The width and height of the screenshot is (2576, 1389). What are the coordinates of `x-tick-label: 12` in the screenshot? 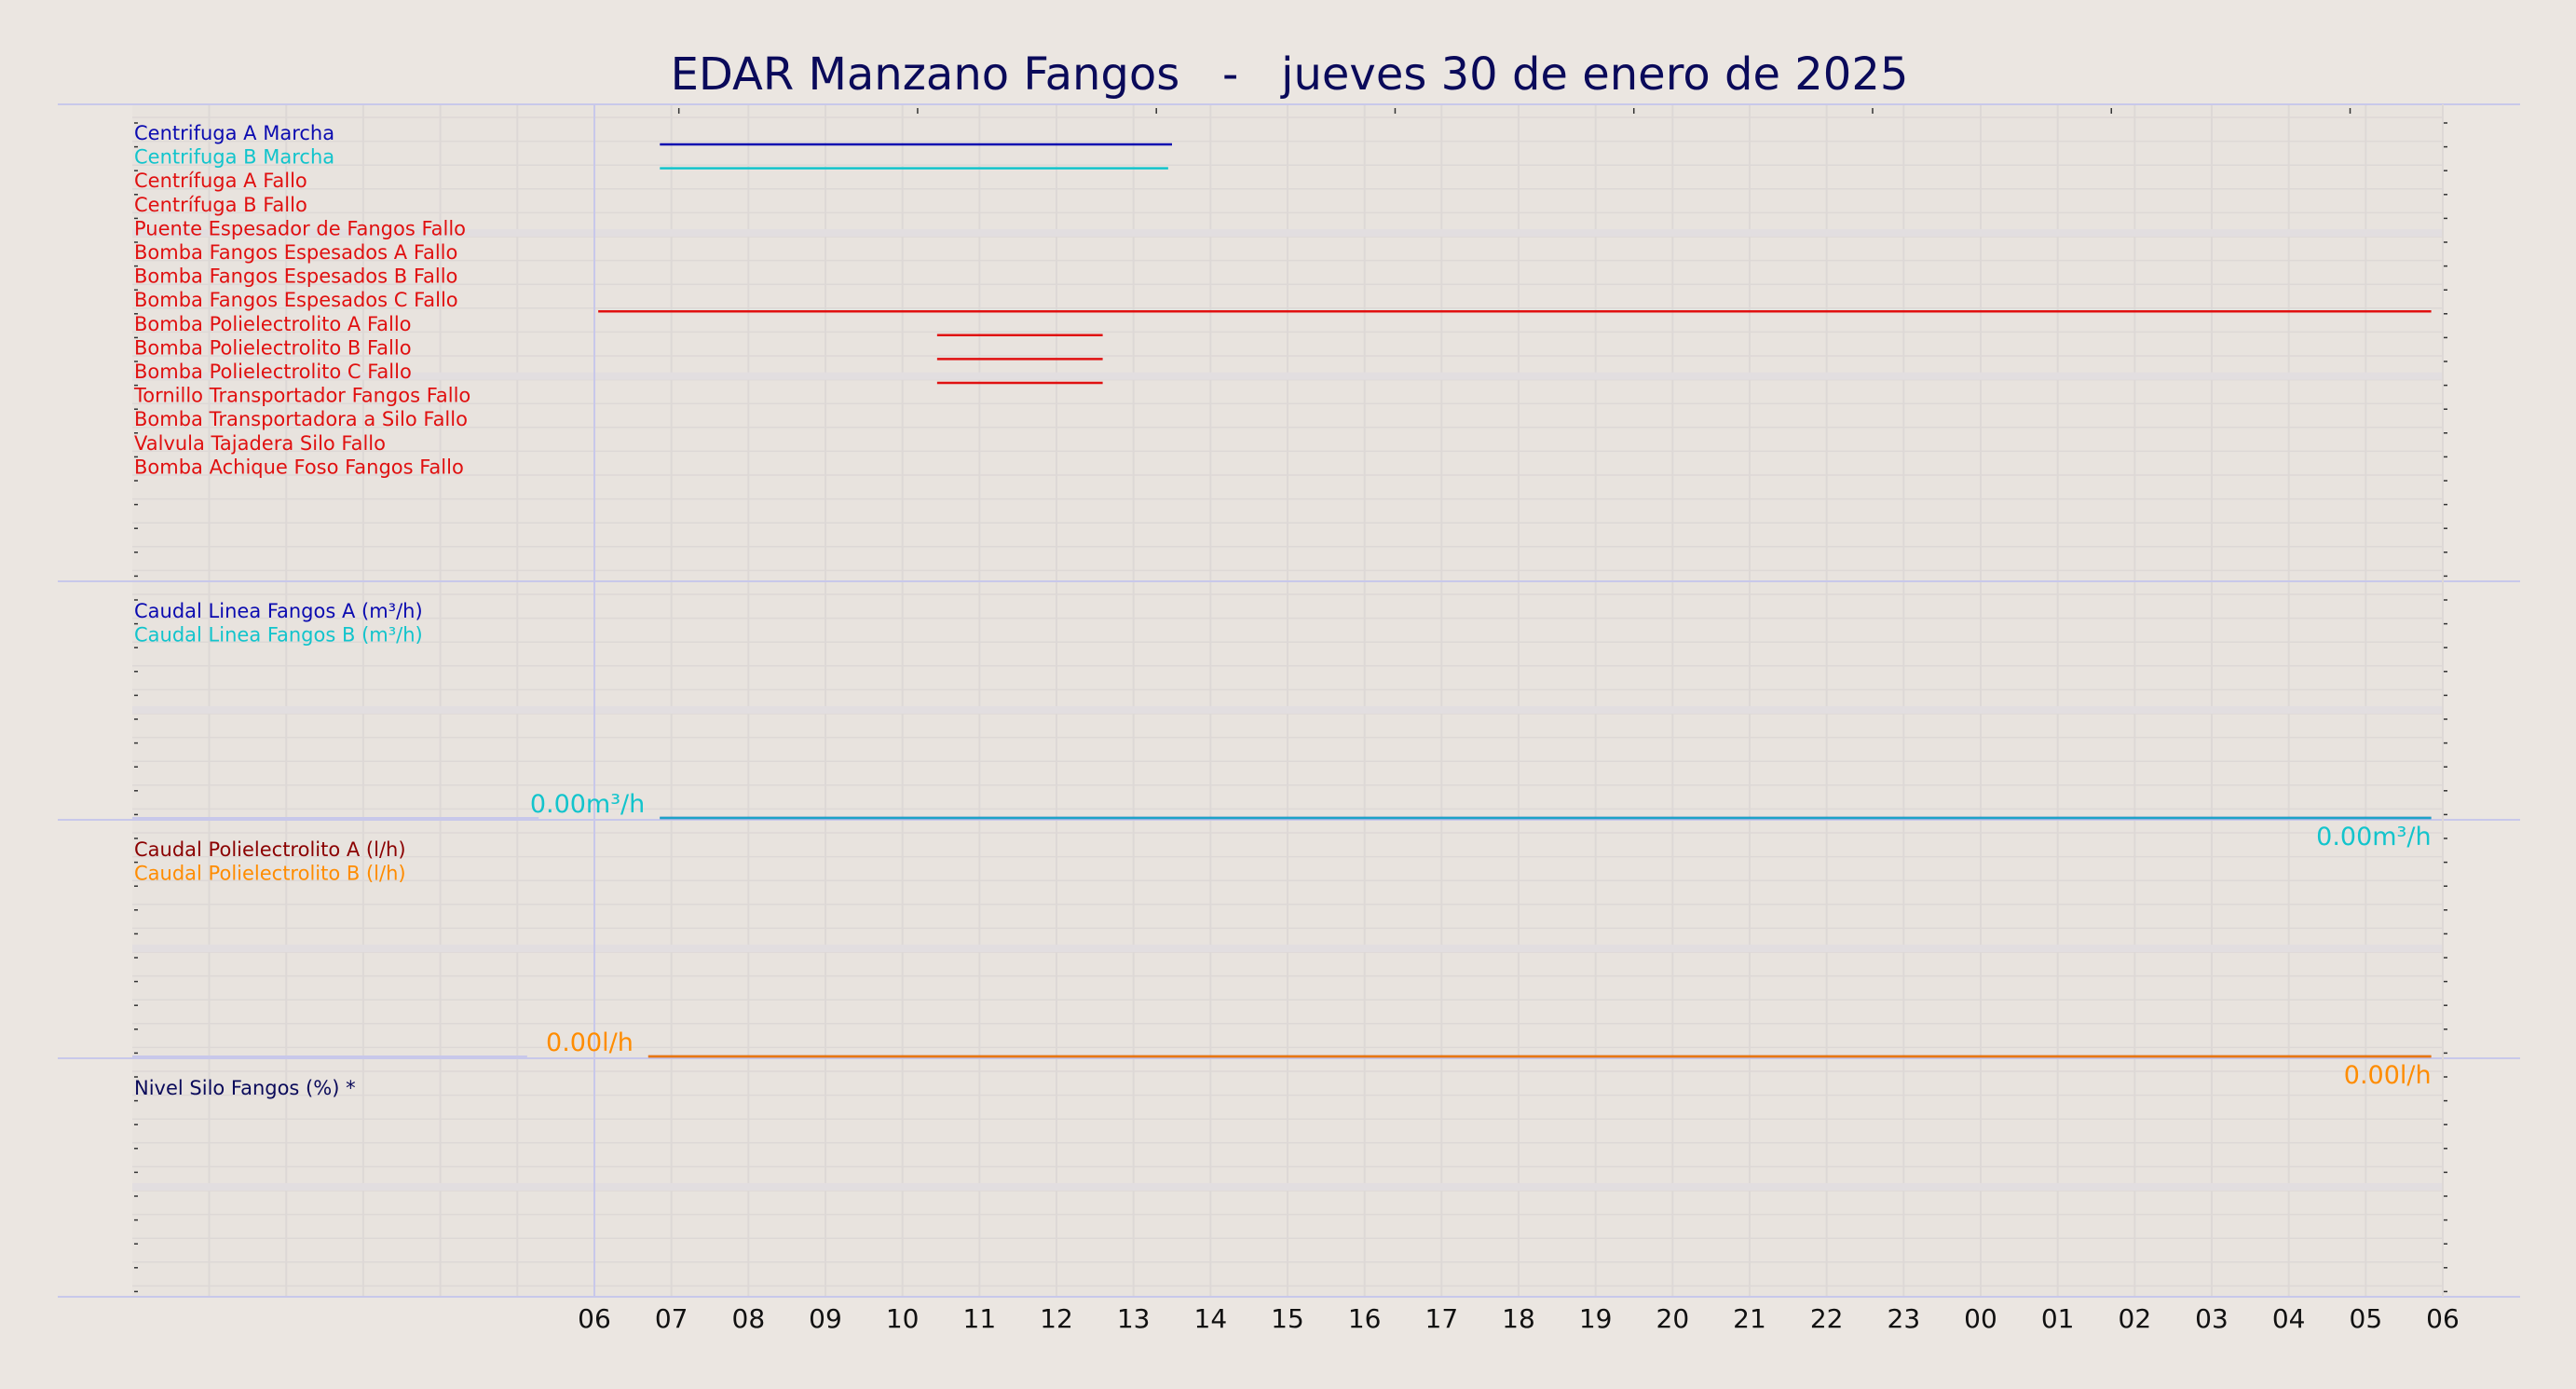 It's located at (1056, 1318).